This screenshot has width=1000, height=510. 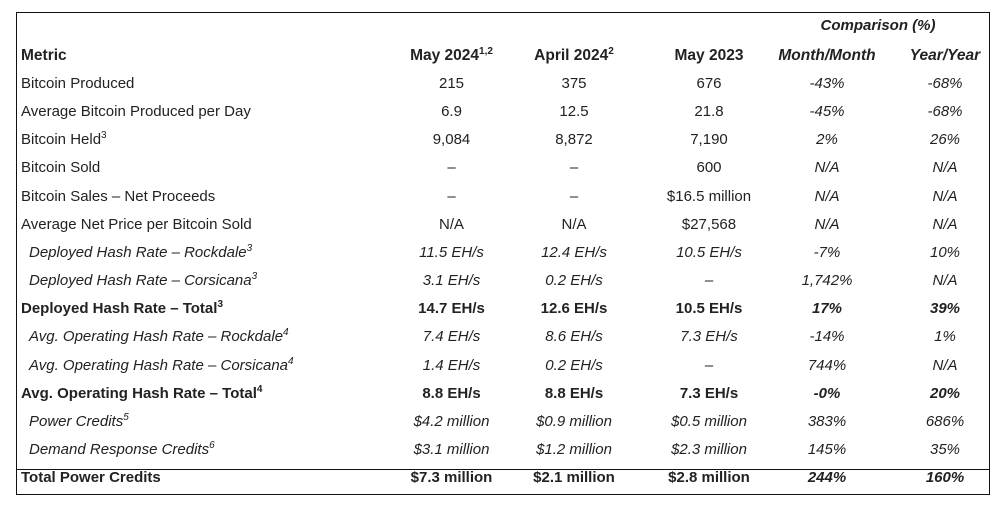 What do you see at coordinates (709, 140) in the screenshot?
I see `cell-may-2023: 7,190` at bounding box center [709, 140].